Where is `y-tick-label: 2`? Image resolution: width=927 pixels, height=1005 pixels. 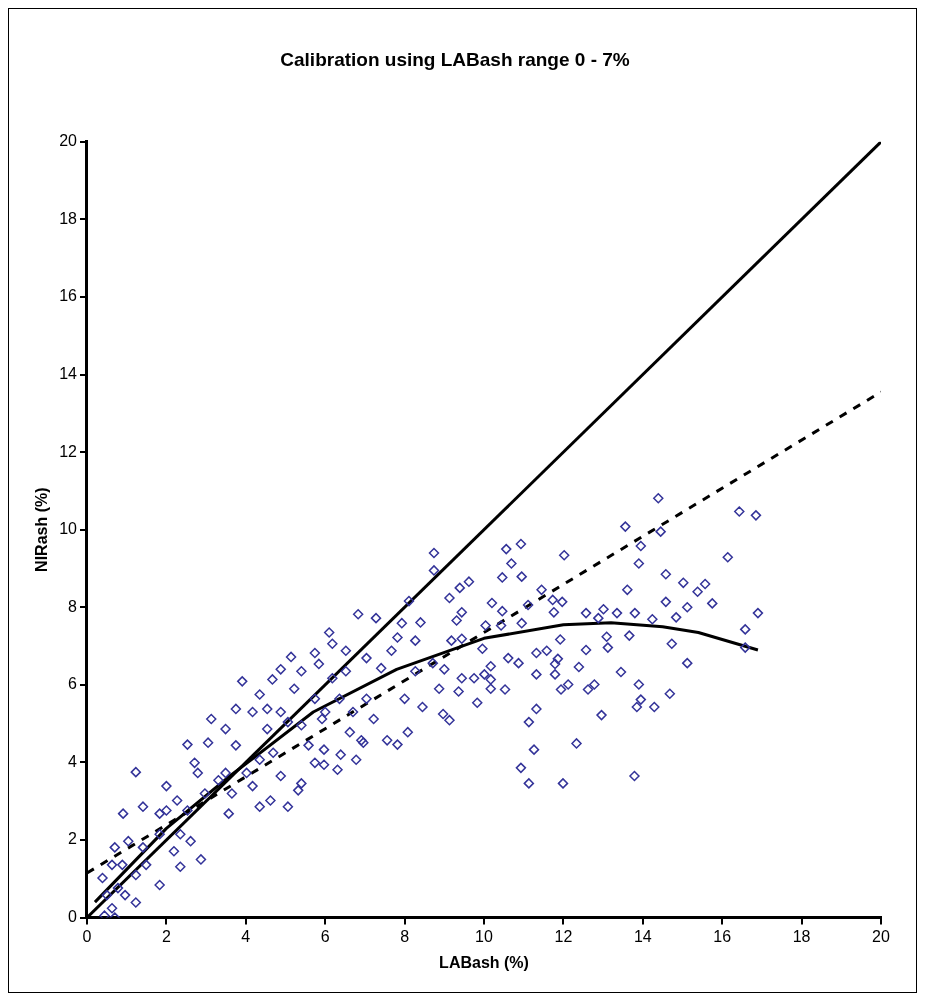 y-tick-label: 2 is located at coordinates (73, 839).